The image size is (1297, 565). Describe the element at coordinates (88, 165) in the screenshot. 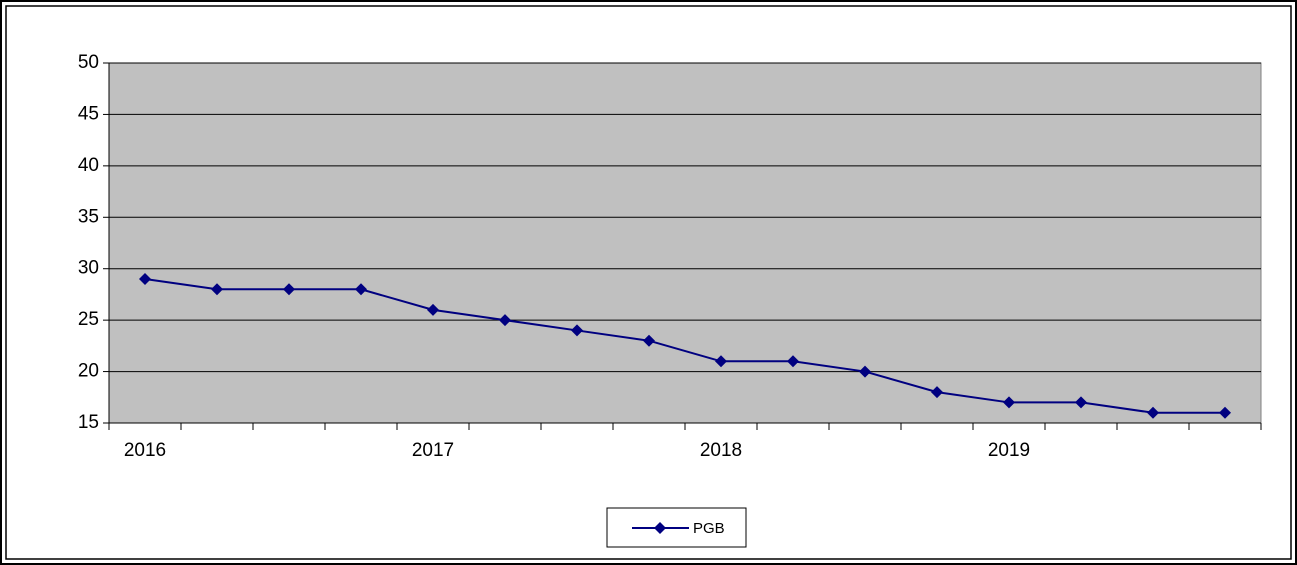

I see `y-tick-label: 40` at that location.